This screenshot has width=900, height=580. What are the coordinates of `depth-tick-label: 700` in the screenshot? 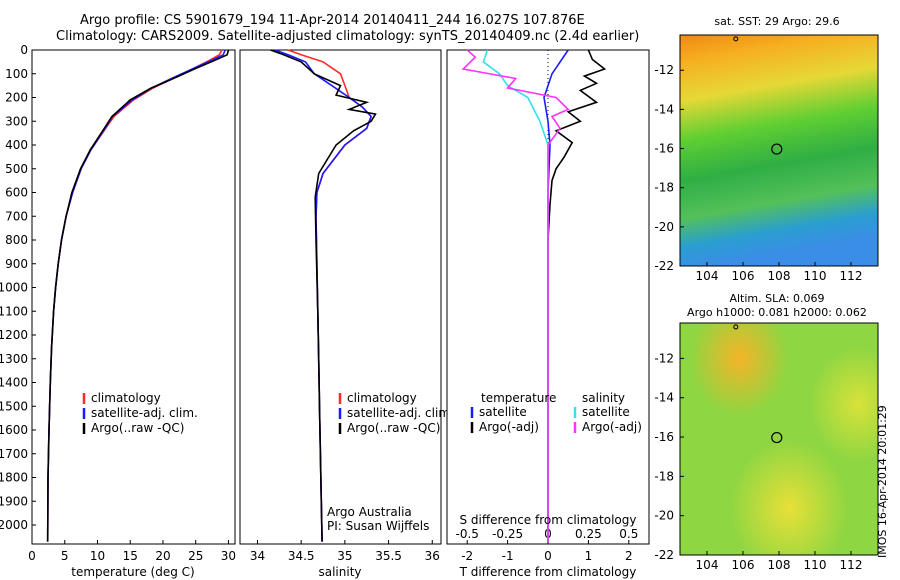 It's located at (16, 216).